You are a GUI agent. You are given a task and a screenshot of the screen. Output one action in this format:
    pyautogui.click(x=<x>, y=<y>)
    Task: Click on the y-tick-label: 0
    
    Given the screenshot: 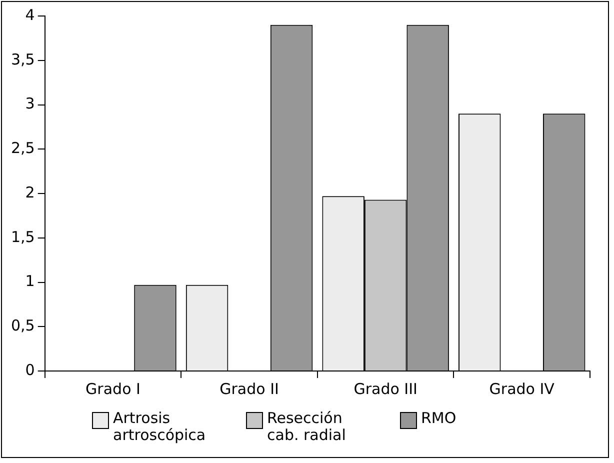 What is the action you would take?
    pyautogui.click(x=30, y=369)
    